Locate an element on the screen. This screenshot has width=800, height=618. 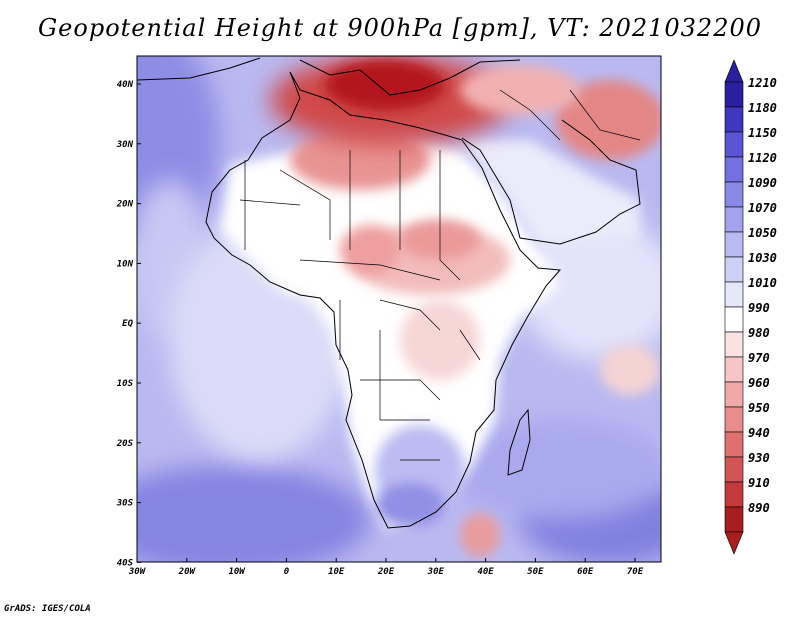
arabia-field is located at coordinates (550, 195).